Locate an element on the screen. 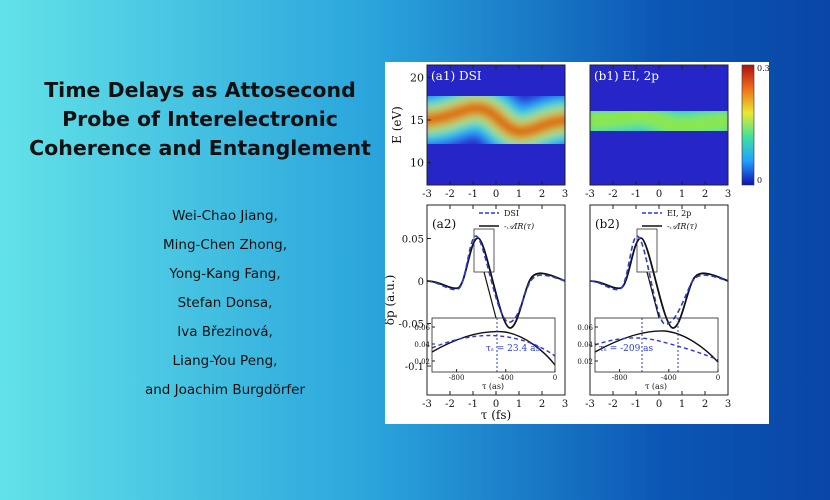 This screenshot has height=500, width=830. title-line: Probe of Interelectronic is located at coordinates (200, 119).